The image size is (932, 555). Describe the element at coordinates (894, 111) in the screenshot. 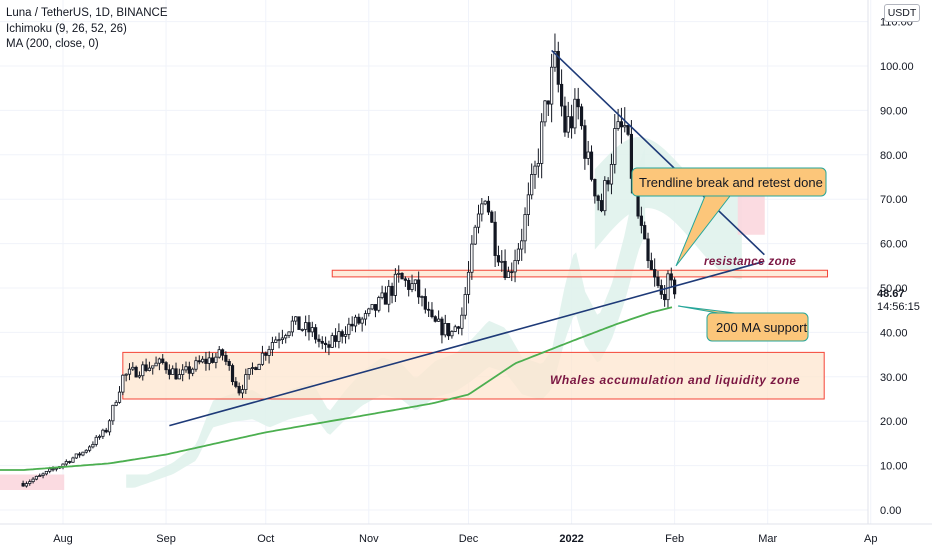

I see `price-tick-label: 90.00` at that location.